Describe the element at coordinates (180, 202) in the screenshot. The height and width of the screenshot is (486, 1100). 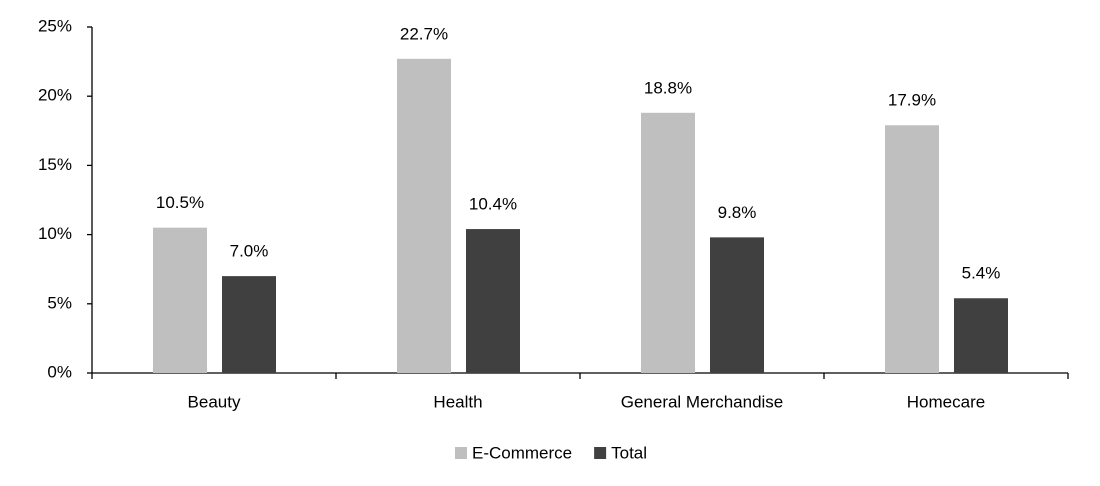
I see `value-label: 10.5%` at that location.